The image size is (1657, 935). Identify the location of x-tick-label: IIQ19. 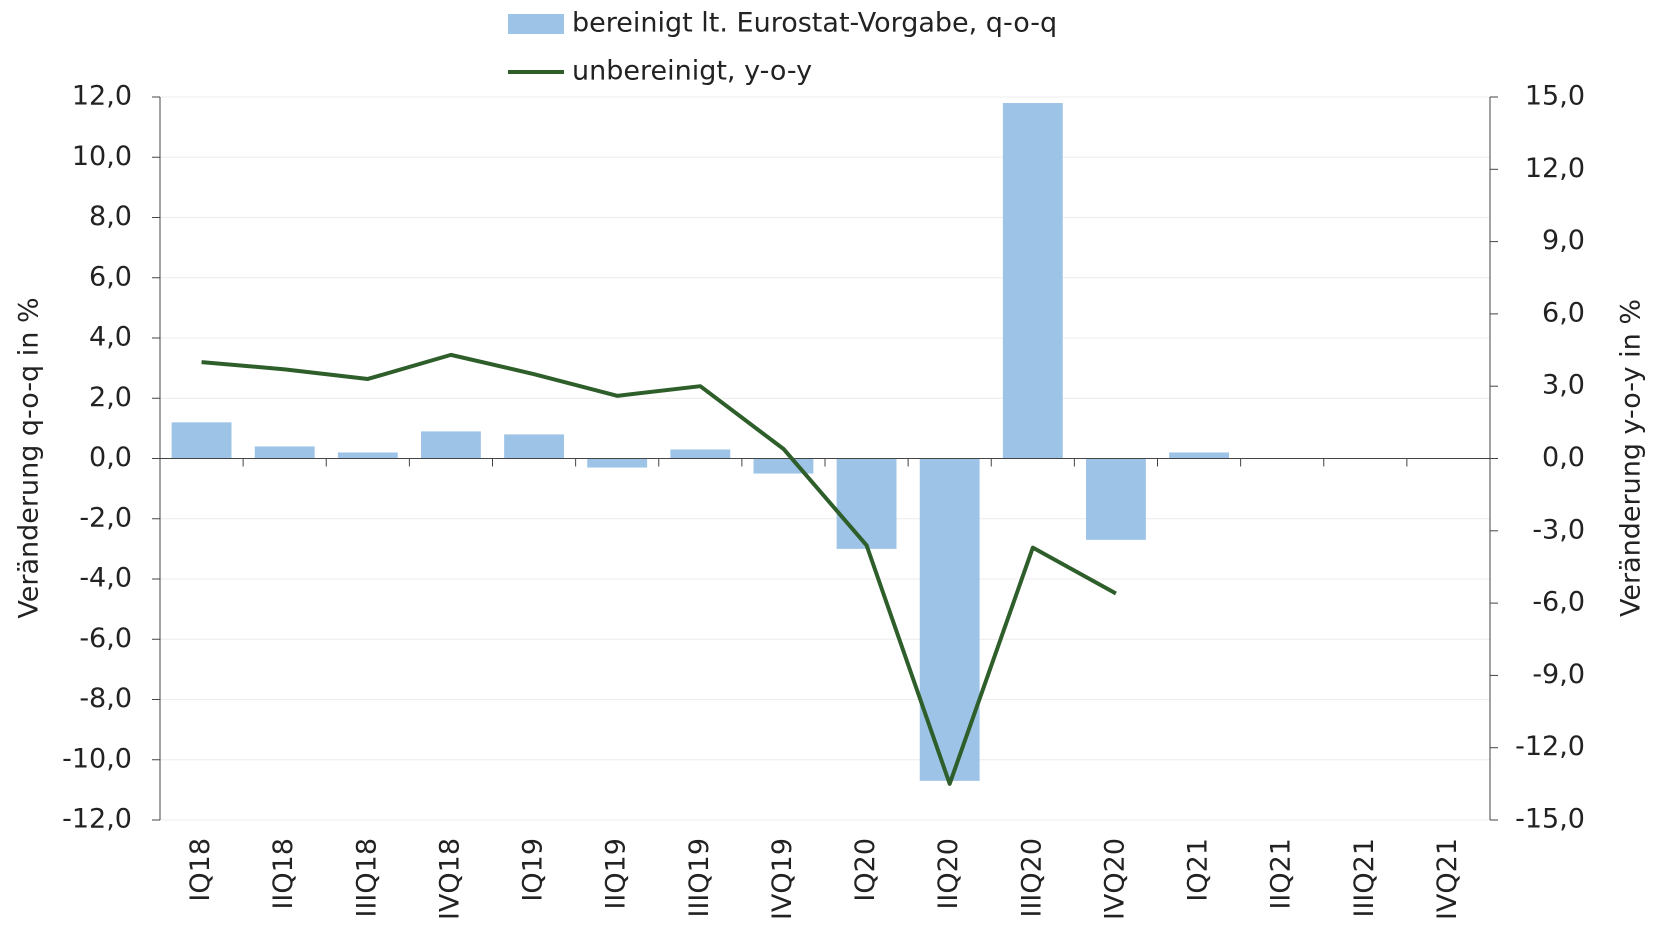
(616, 874).